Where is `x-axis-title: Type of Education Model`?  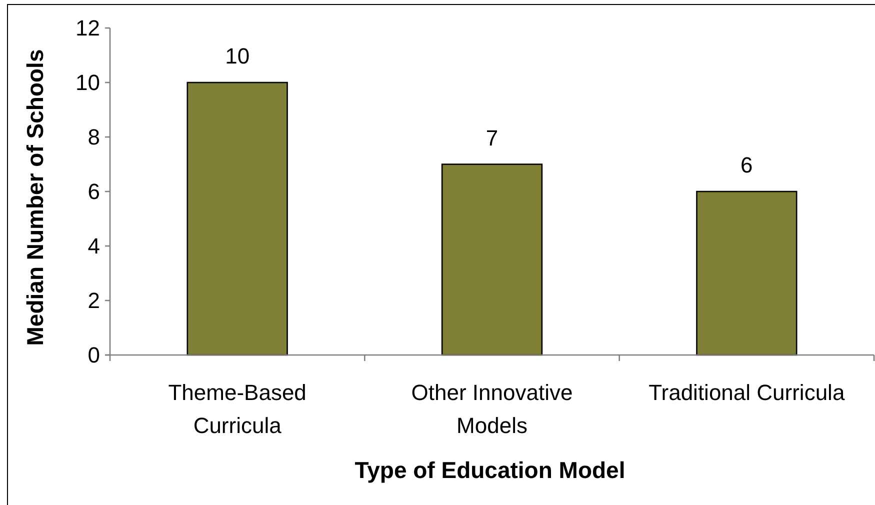
x-axis-title: Type of Education Model is located at coordinates (490, 470).